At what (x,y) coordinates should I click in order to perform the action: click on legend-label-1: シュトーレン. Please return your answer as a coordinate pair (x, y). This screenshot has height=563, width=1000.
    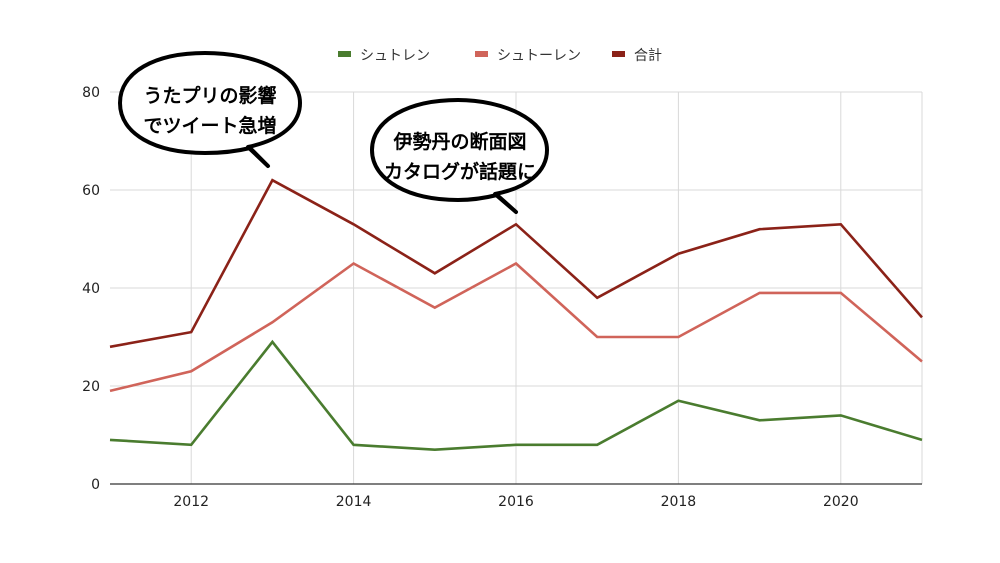
    Looking at the image, I should click on (539, 56).